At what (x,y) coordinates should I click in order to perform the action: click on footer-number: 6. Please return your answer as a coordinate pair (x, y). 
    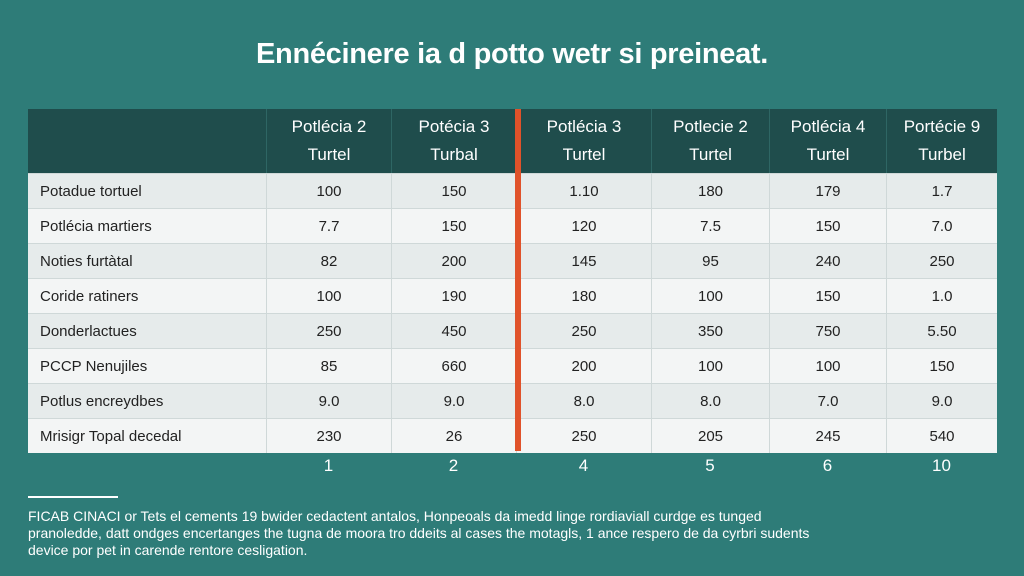
    Looking at the image, I should click on (827, 465).